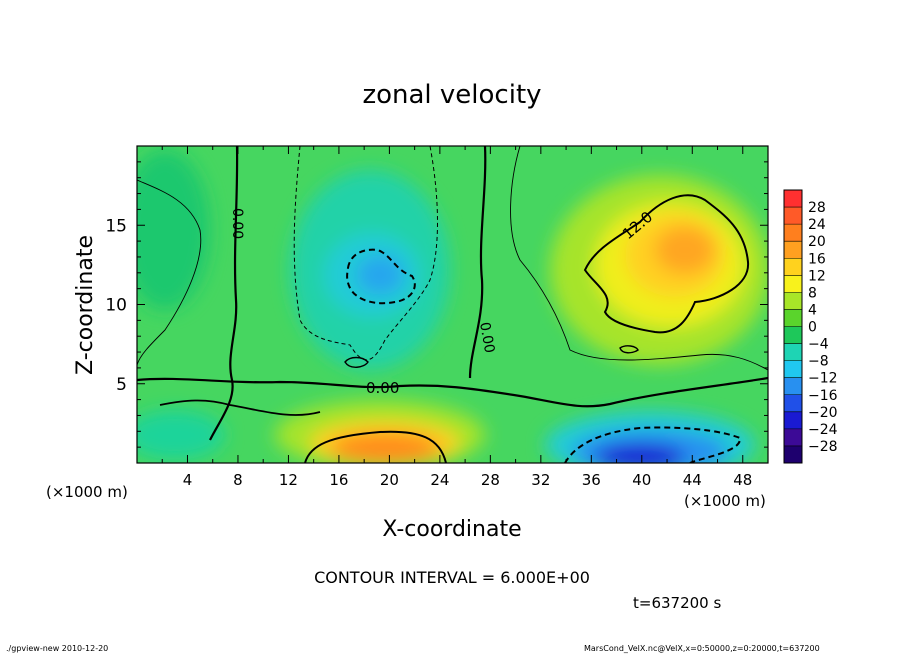 Image resolution: width=904 pixels, height=654 pixels. Describe the element at coordinates (288, 480) in the screenshot. I see `x-tick-label: 12` at that location.